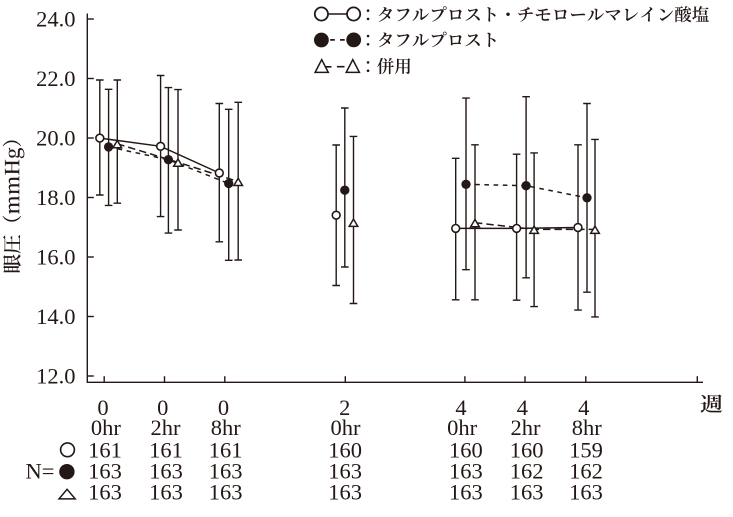  What do you see at coordinates (55, 197) in the screenshot?
I see `svg-text: 18.0` at bounding box center [55, 197].